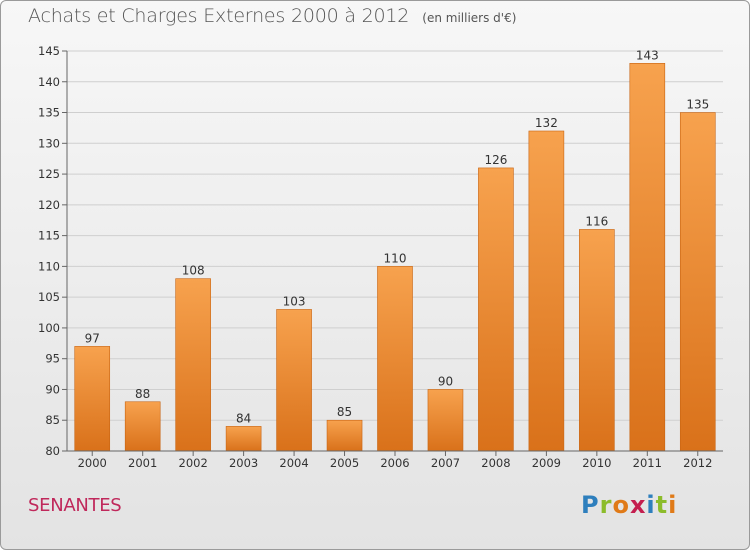 The width and height of the screenshot is (750, 550). What do you see at coordinates (662, 505) in the screenshot?
I see `logo-letter: t` at bounding box center [662, 505].